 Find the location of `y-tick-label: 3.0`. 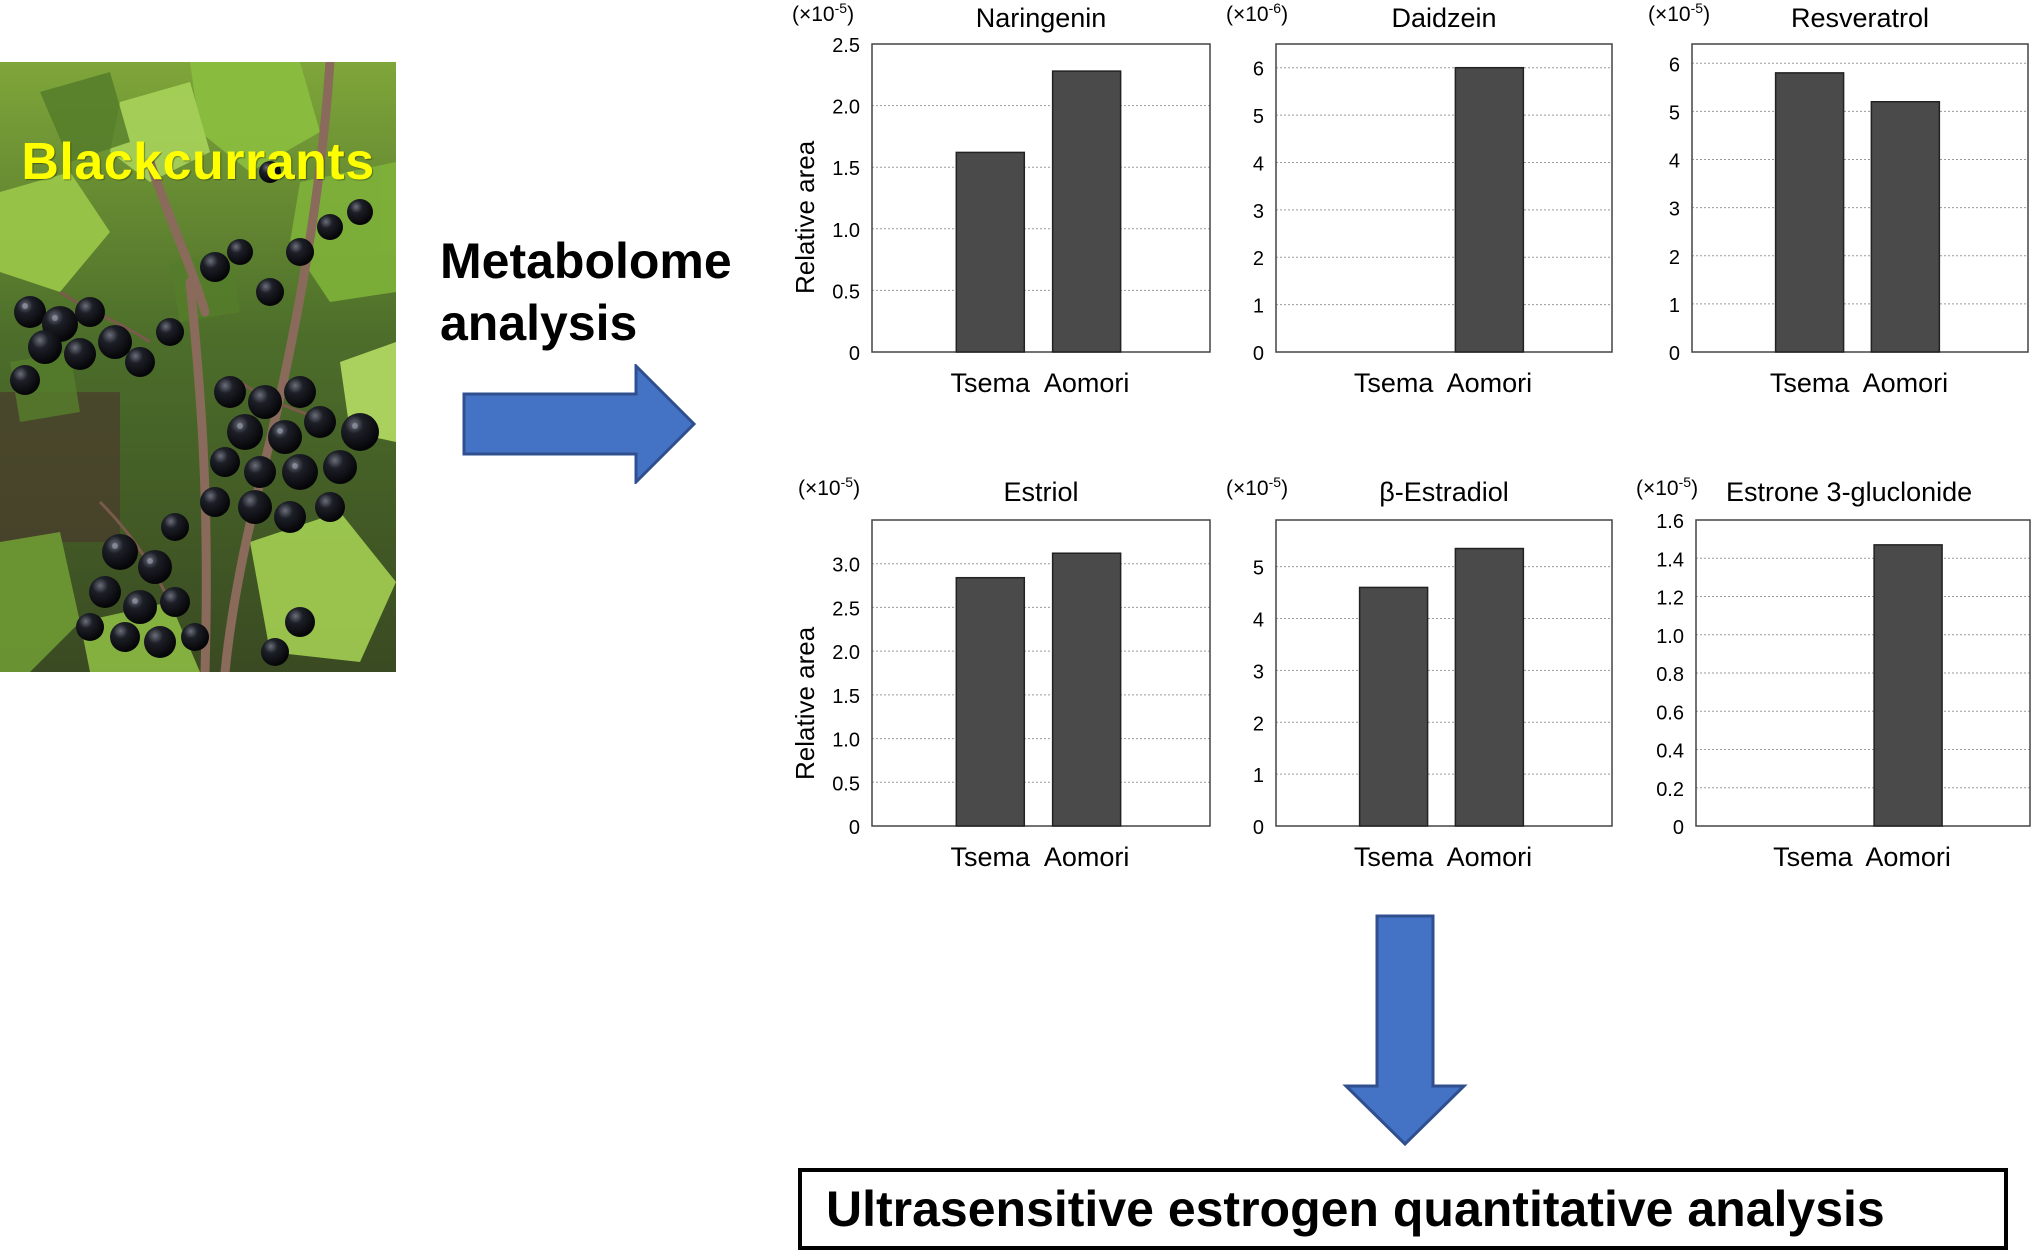

y-tick-label: 3.0 is located at coordinates (846, 566).